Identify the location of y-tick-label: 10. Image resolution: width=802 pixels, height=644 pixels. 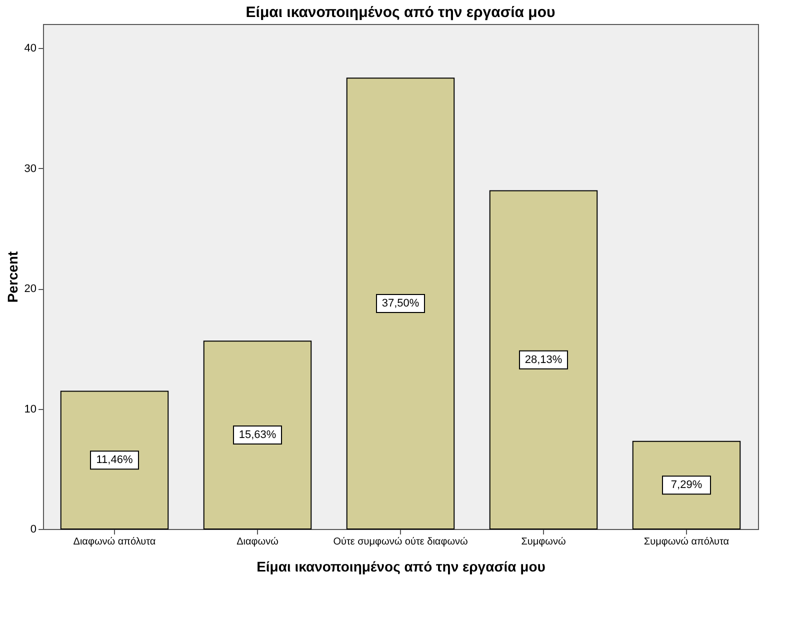
(30, 409).